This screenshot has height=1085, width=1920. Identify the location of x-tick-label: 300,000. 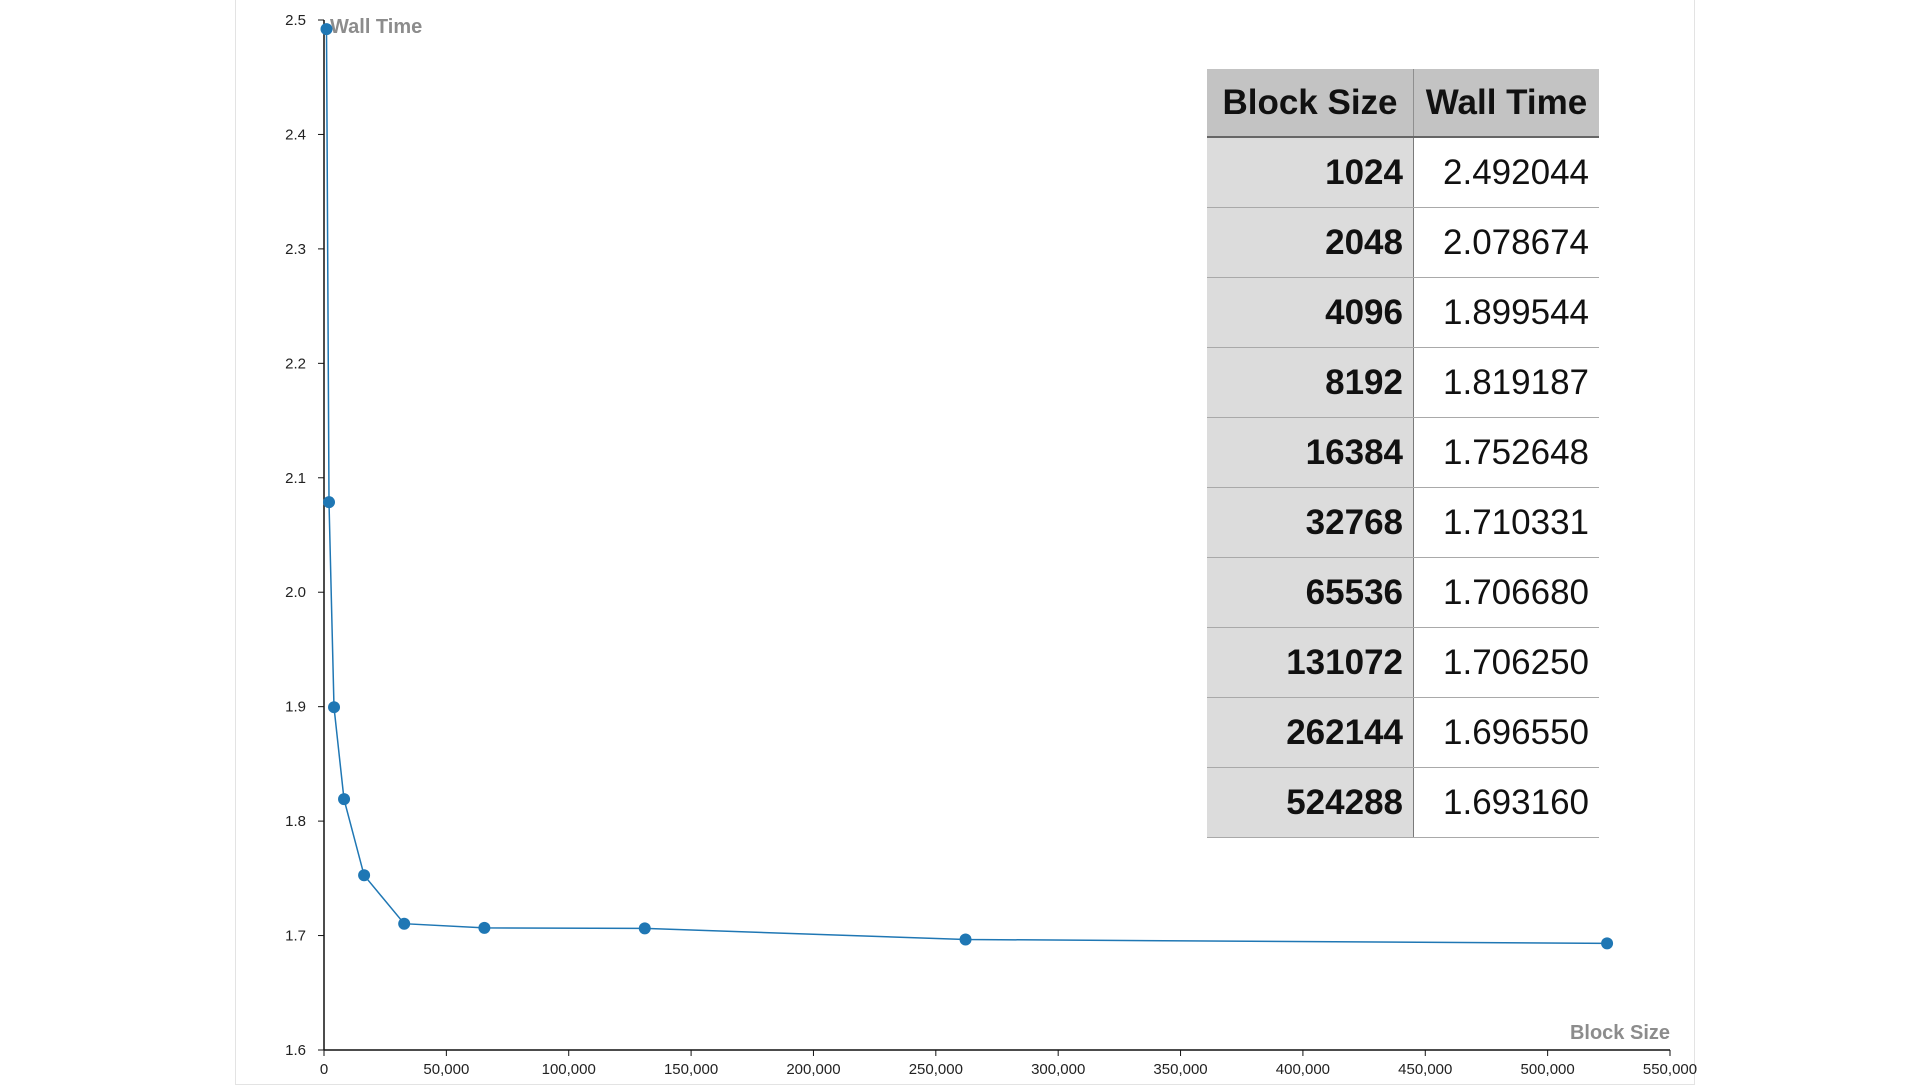
(1058, 1069).